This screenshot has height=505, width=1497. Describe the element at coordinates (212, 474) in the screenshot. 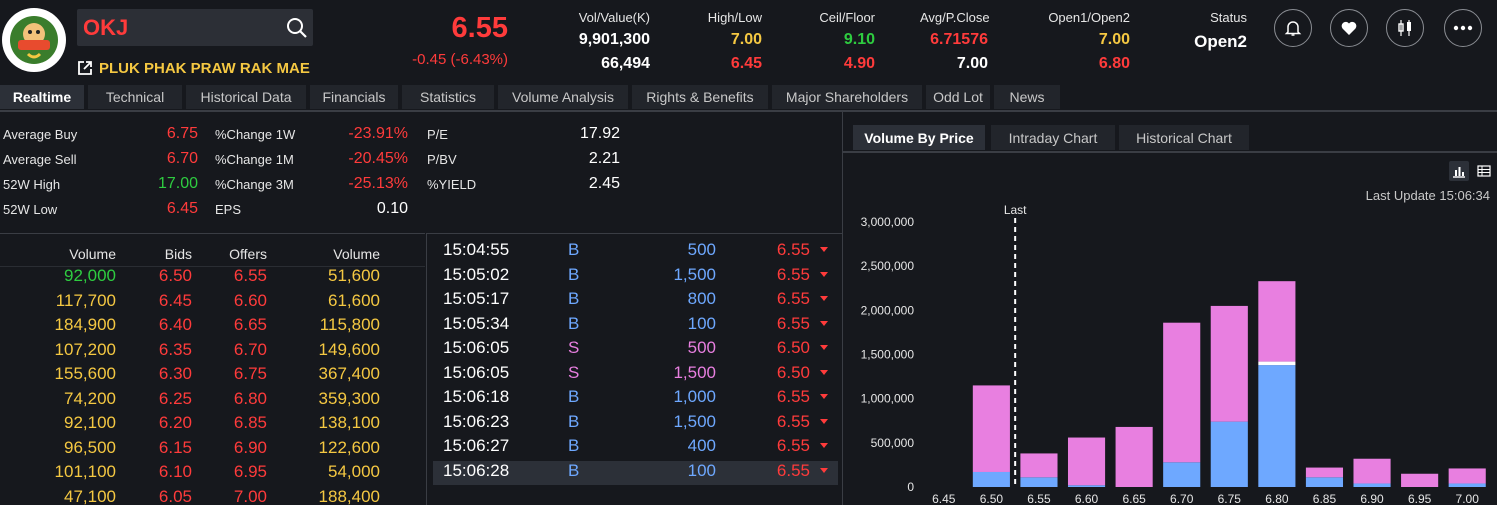

I see `orderbook-row: 101,100 6.10 6.95 54,000` at that location.